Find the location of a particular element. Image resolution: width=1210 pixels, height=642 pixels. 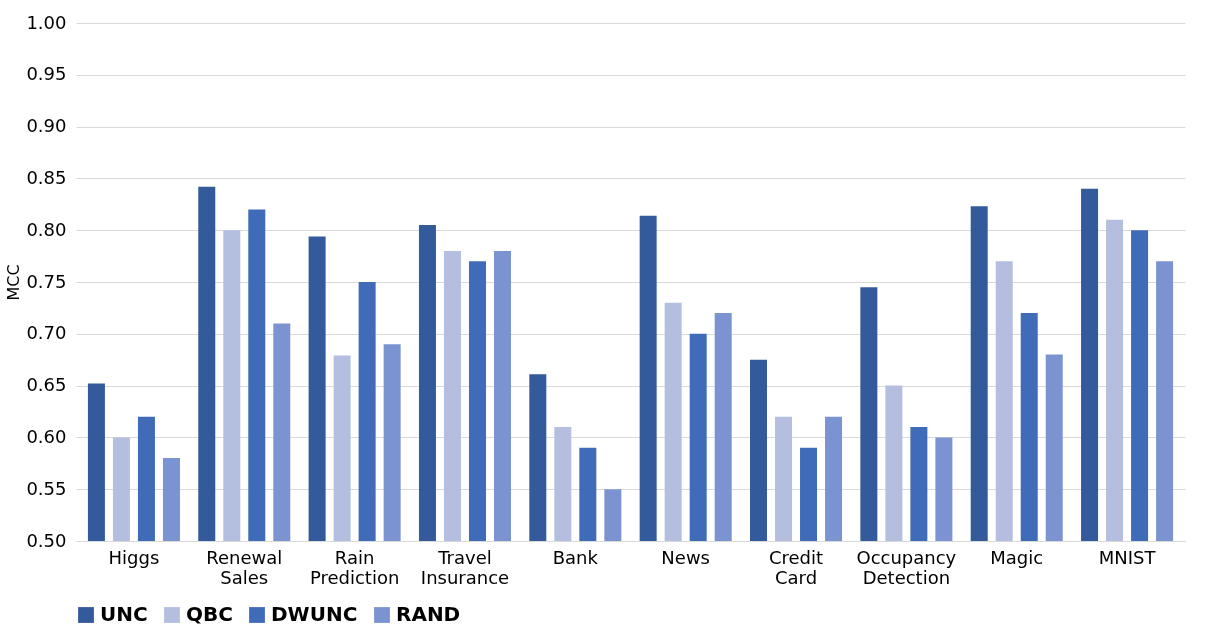

x-tick-label: News is located at coordinates (685, 557).